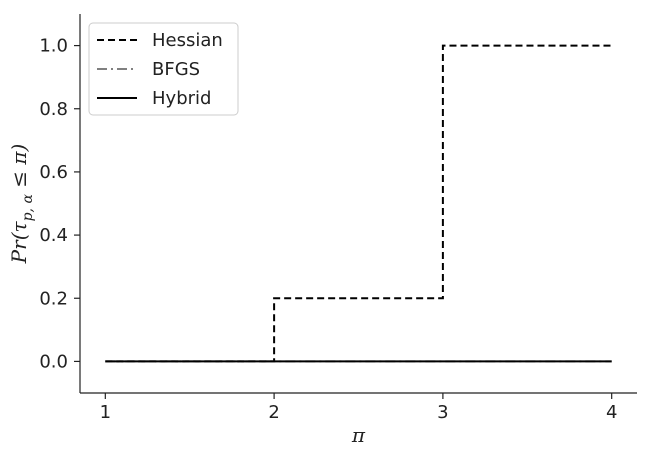 The image size is (650, 453). I want to click on y-tick-label: 0.6, so click(53, 172).